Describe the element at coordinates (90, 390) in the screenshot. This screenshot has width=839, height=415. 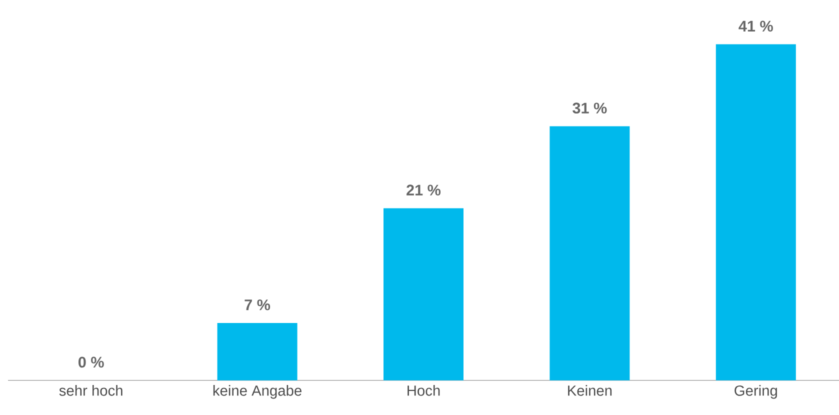
I see `x-tick-label: sehr hoch` at that location.